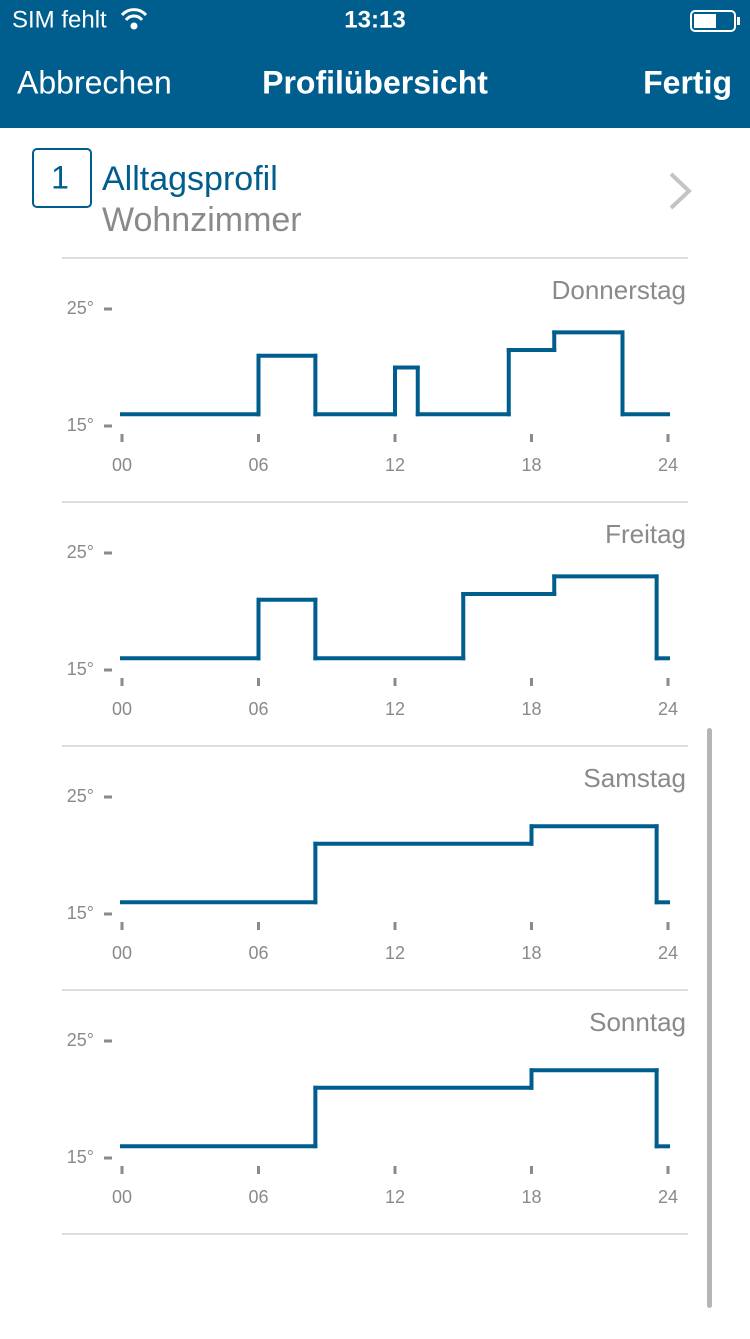 This screenshot has height=1339, width=750. I want to click on nav-title: Profilübersicht, so click(375, 82).